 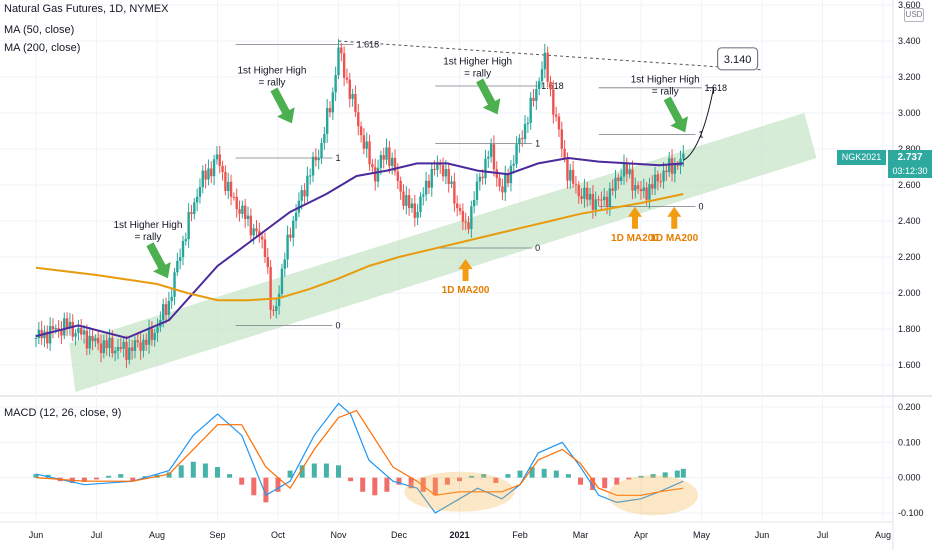 I want to click on macd-legend: MACD (12, 26, close, 9), so click(x=63, y=413).